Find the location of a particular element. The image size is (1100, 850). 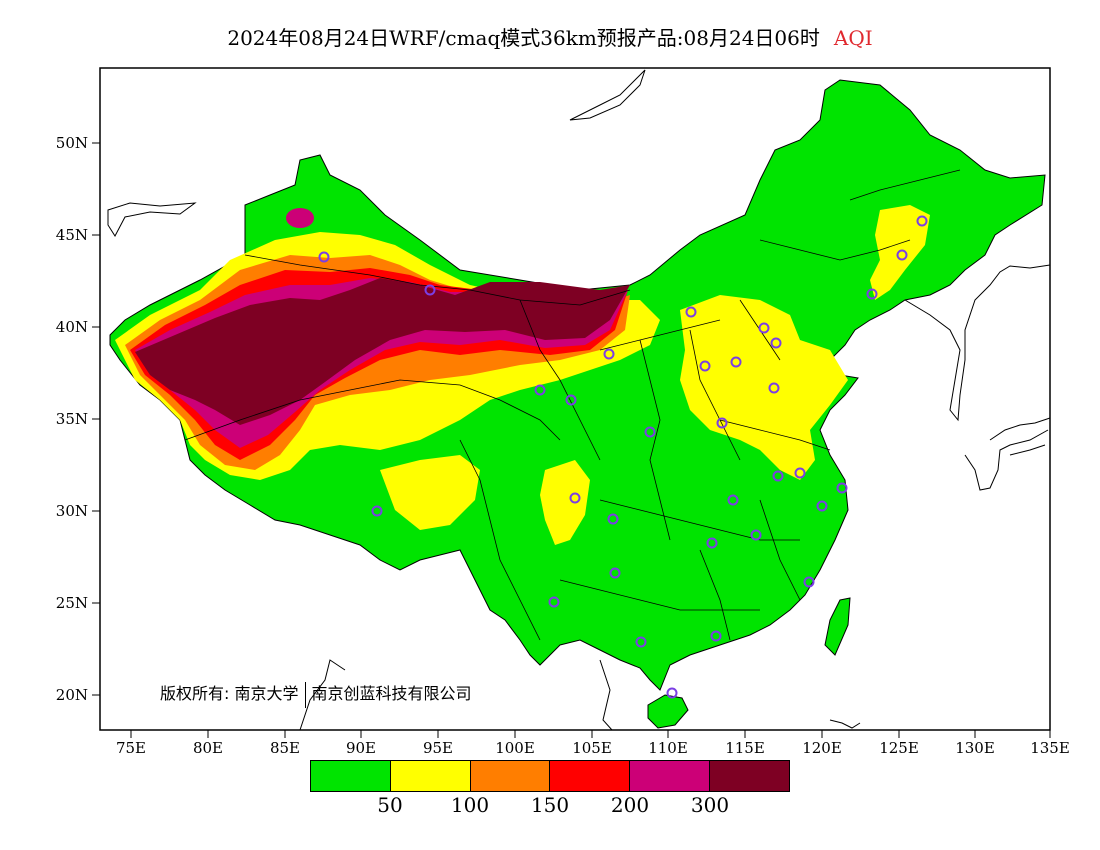

lon-tick-label: 80E is located at coordinates (208, 748).